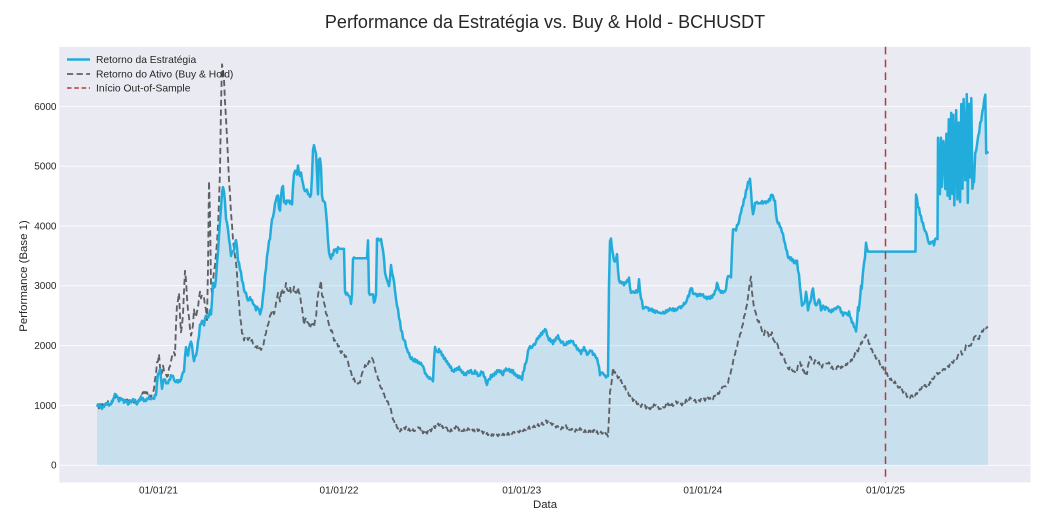 The image size is (1055, 528). I want to click on svg-text: 01/01/23, so click(521, 491).